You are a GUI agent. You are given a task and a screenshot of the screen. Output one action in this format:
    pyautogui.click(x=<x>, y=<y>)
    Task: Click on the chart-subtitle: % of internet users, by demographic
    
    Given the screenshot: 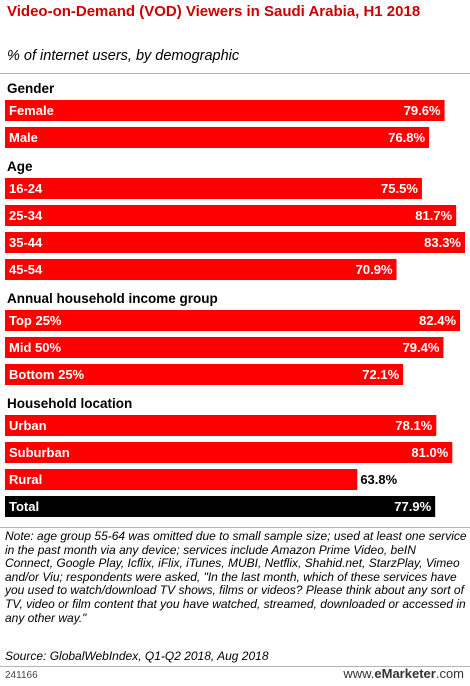 What is the action you would take?
    pyautogui.click(x=123, y=56)
    